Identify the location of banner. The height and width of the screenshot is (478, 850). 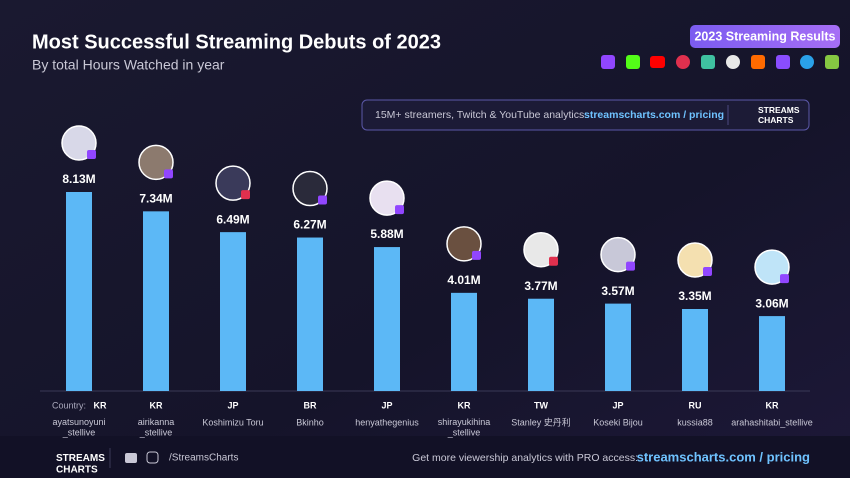
(585, 115).